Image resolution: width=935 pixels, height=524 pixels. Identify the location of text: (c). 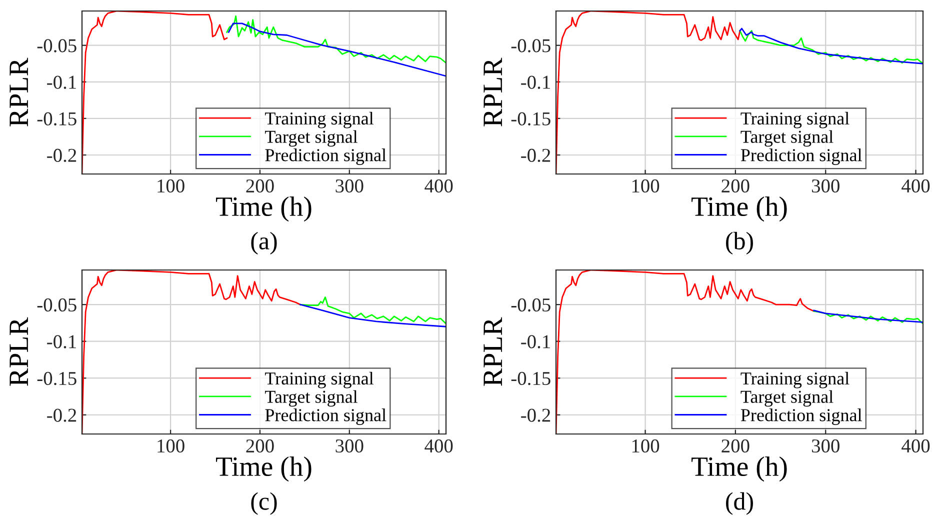
(264, 503).